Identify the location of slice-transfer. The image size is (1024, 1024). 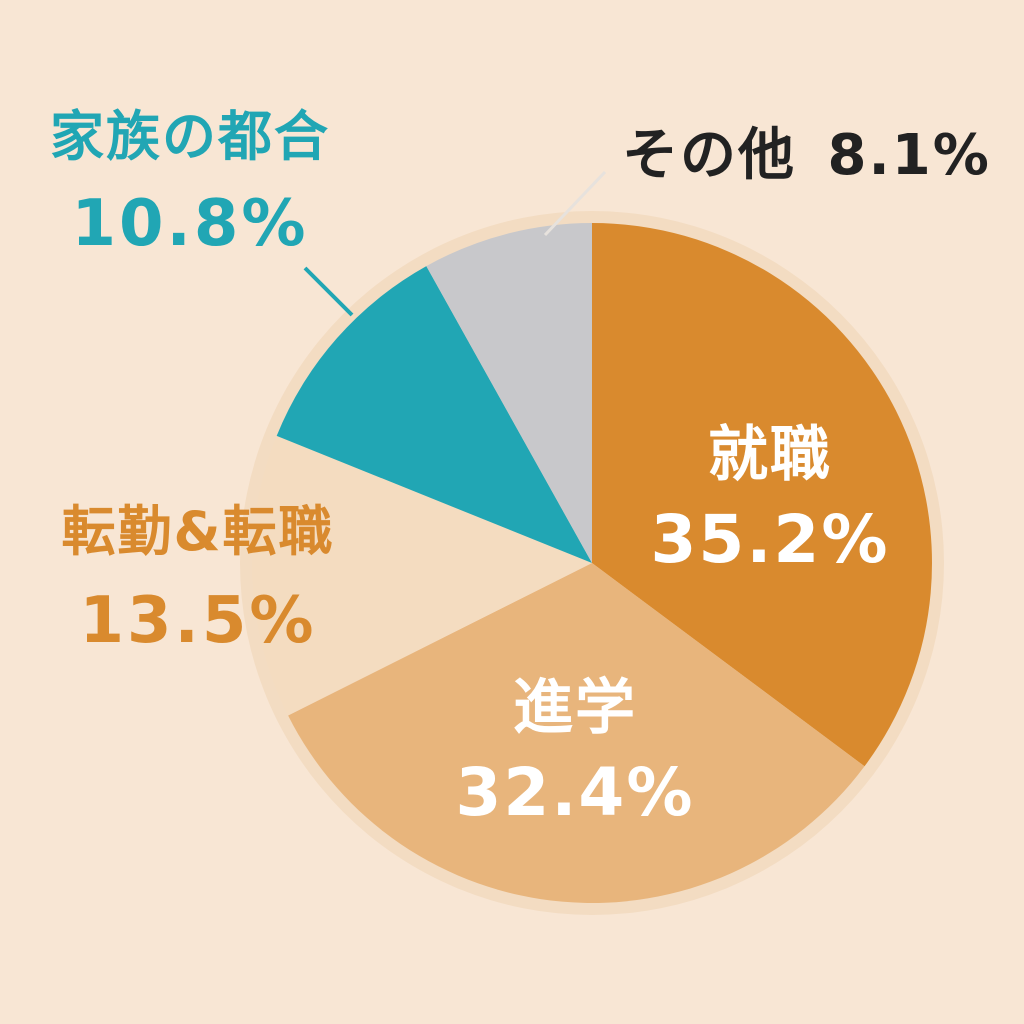
(421, 575).